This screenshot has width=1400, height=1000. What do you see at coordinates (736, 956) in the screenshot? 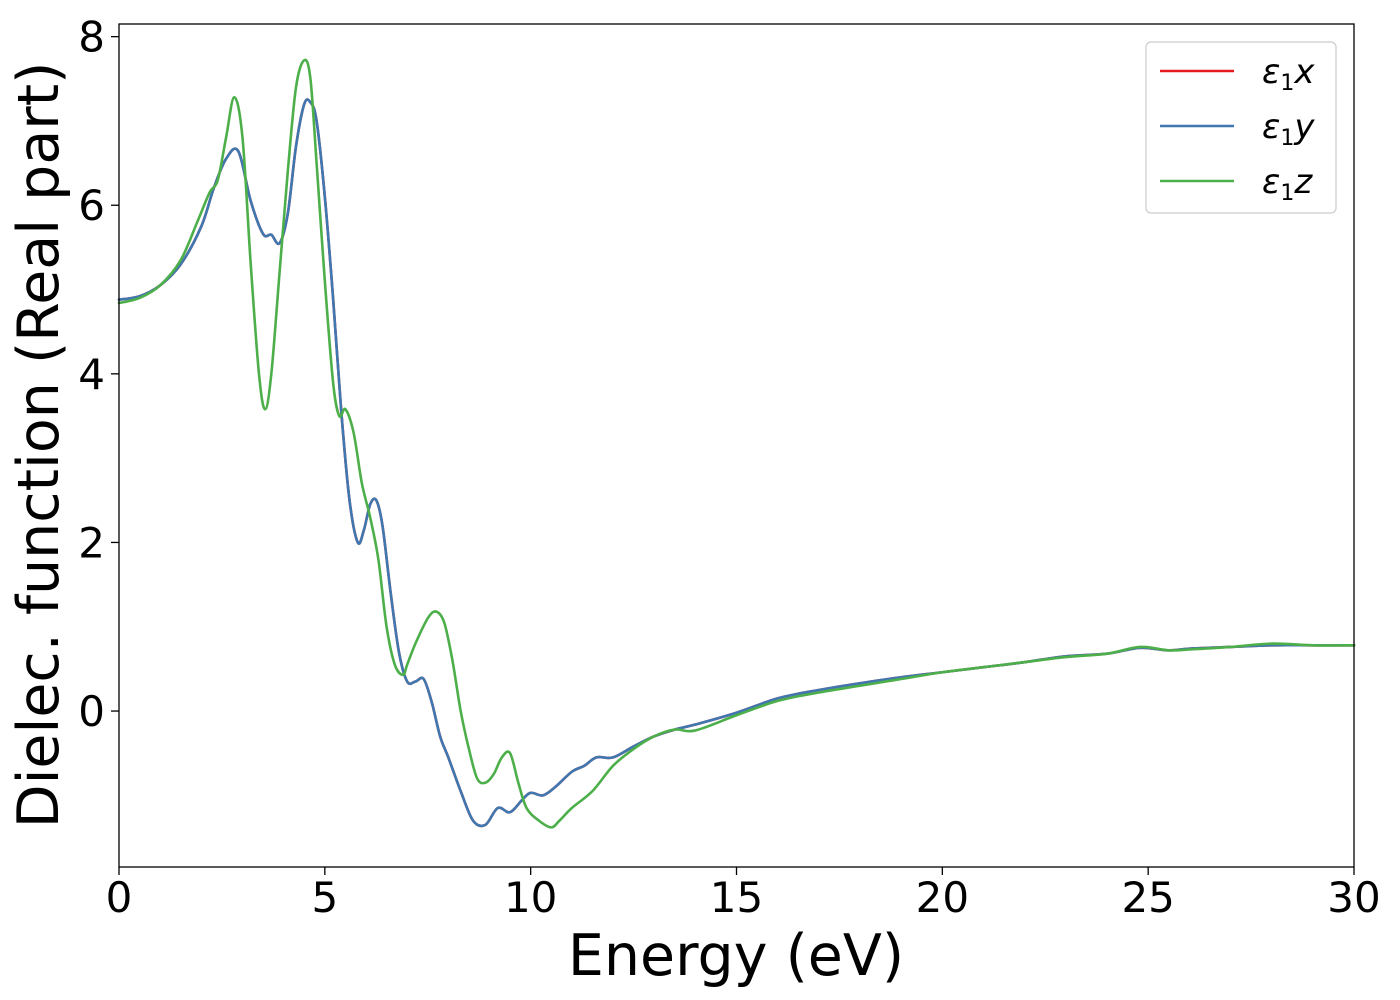
I see `x-axis-label: Energy (eV)` at bounding box center [736, 956].